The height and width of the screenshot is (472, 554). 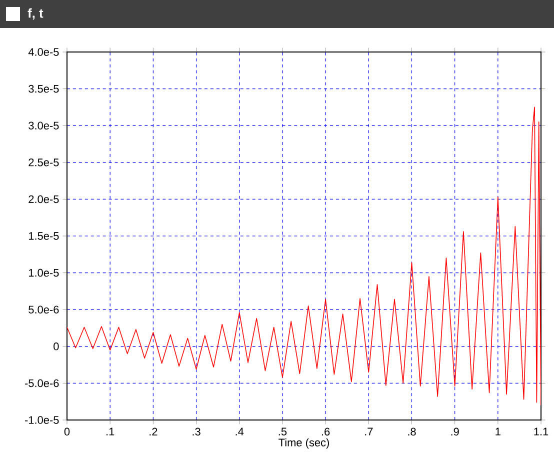 What do you see at coordinates (412, 432) in the screenshot?
I see `x-tick-label: .8` at bounding box center [412, 432].